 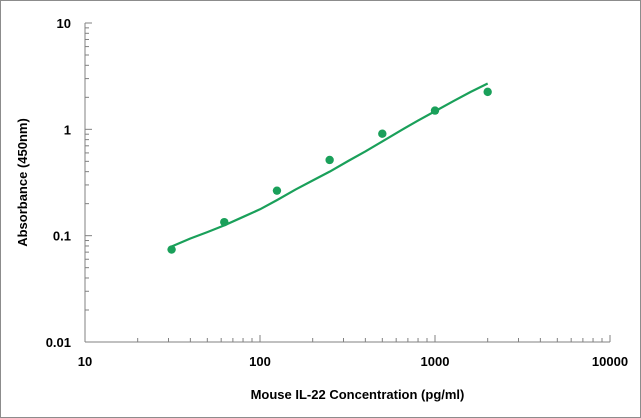 What do you see at coordinates (67, 129) in the screenshot?
I see `y-tick-label: 1` at bounding box center [67, 129].